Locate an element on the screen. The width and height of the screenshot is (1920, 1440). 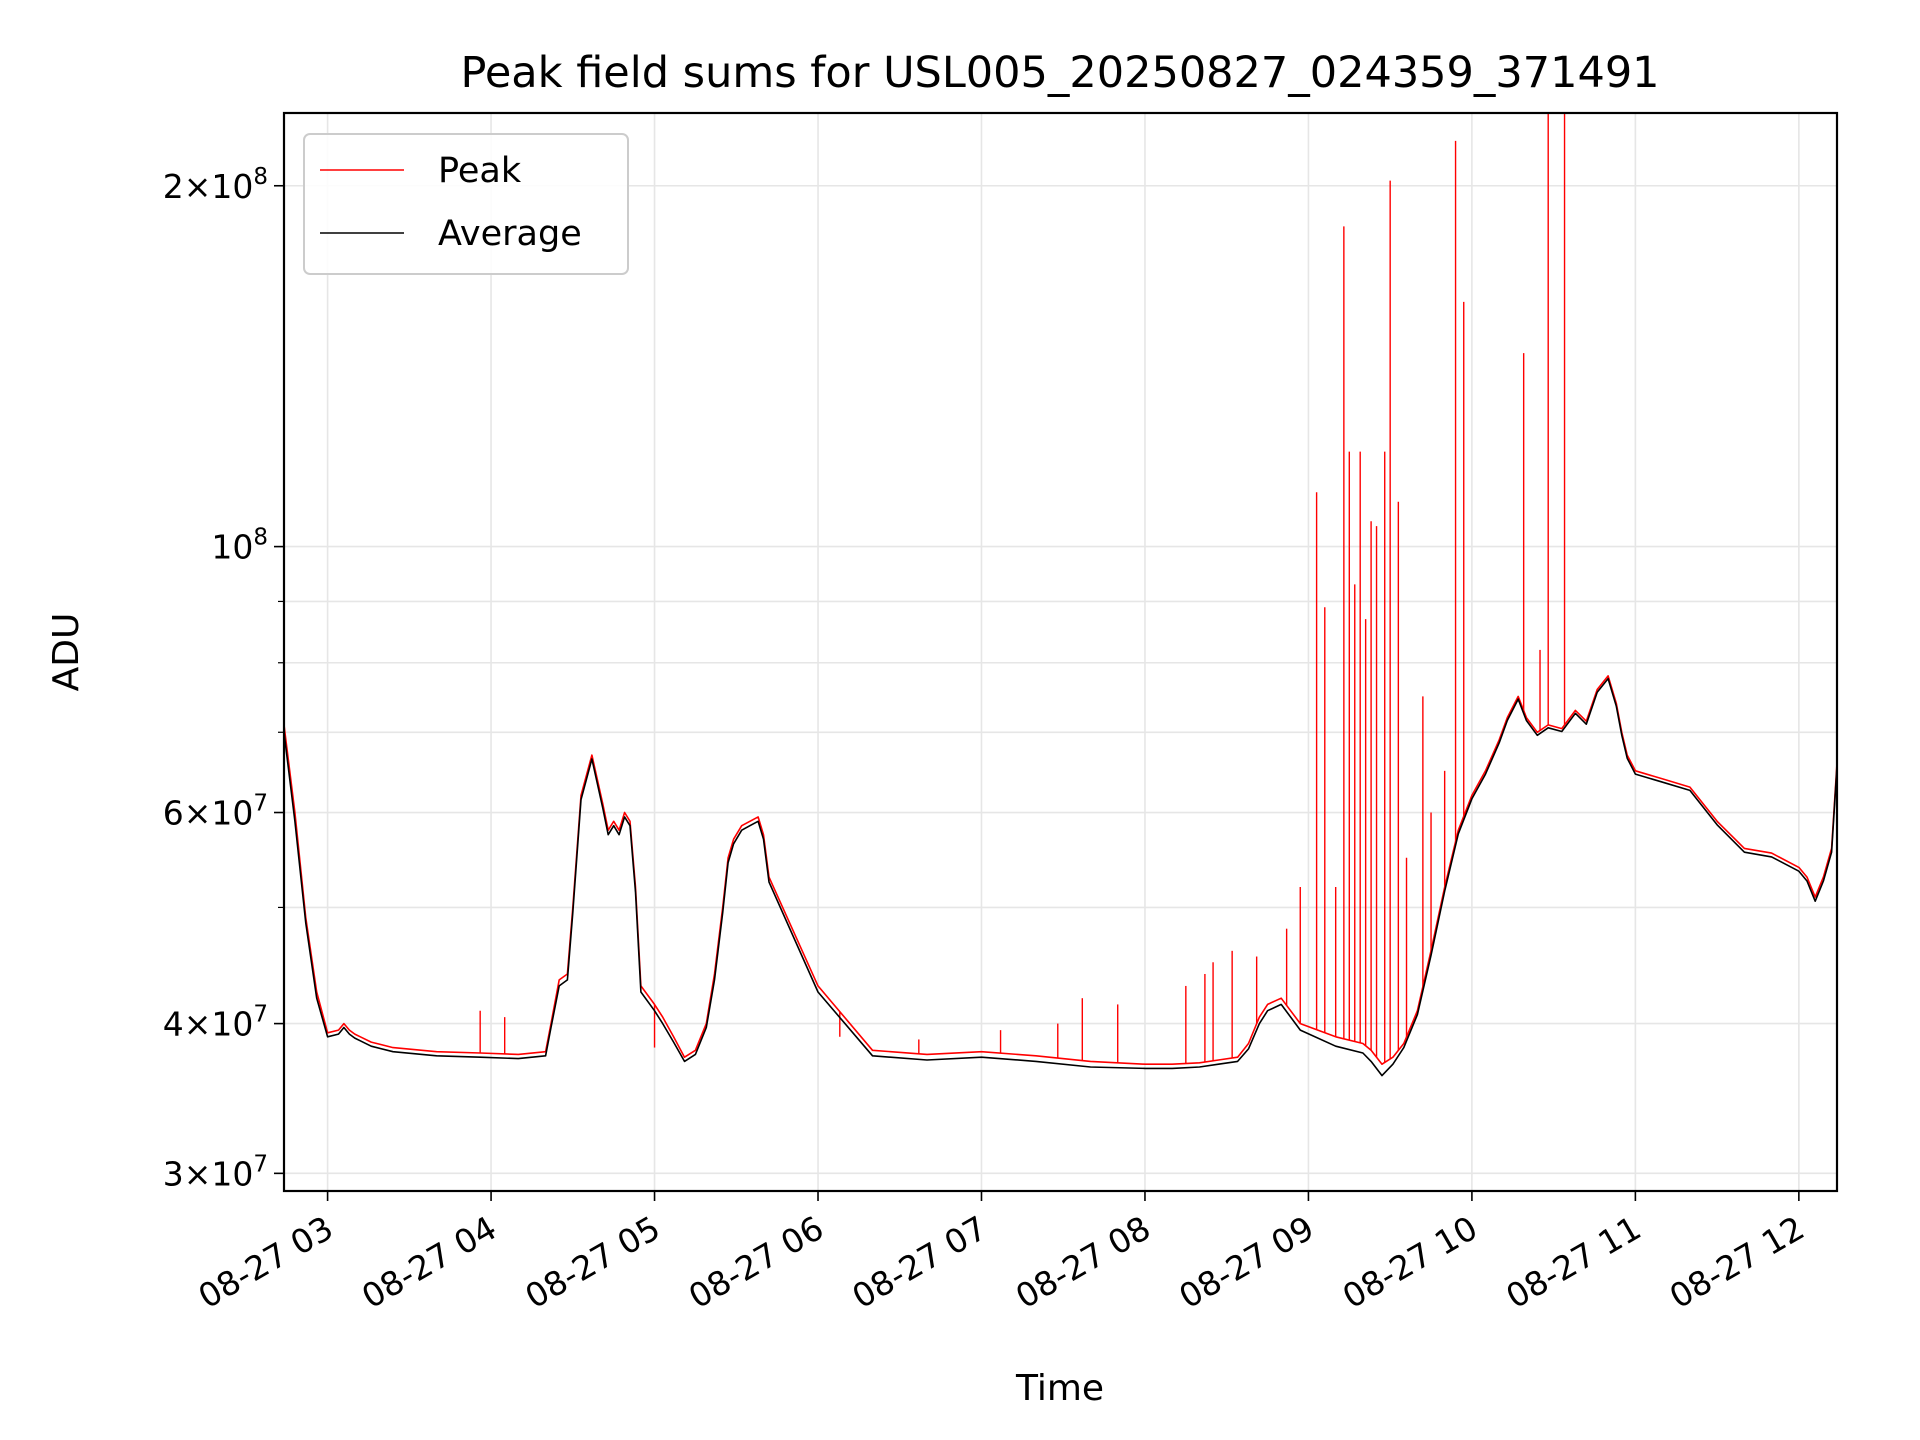
legend-label-peak: Peak is located at coordinates (480, 171).